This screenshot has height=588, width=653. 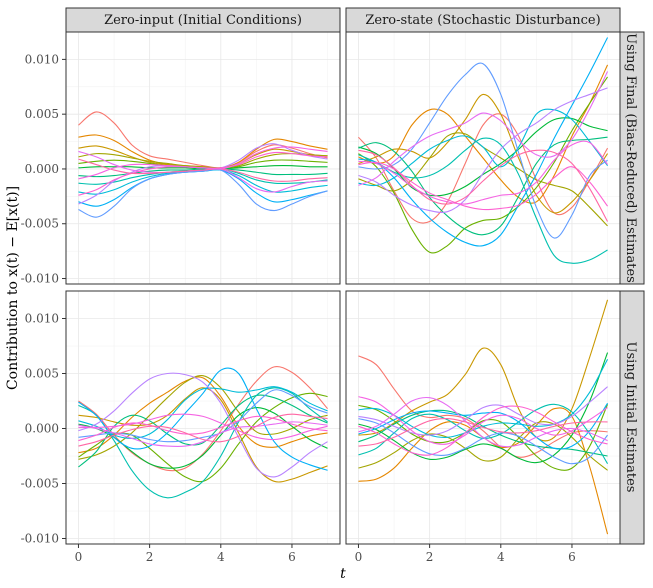 I want to click on strip-col-0-bg, so click(x=203, y=20).